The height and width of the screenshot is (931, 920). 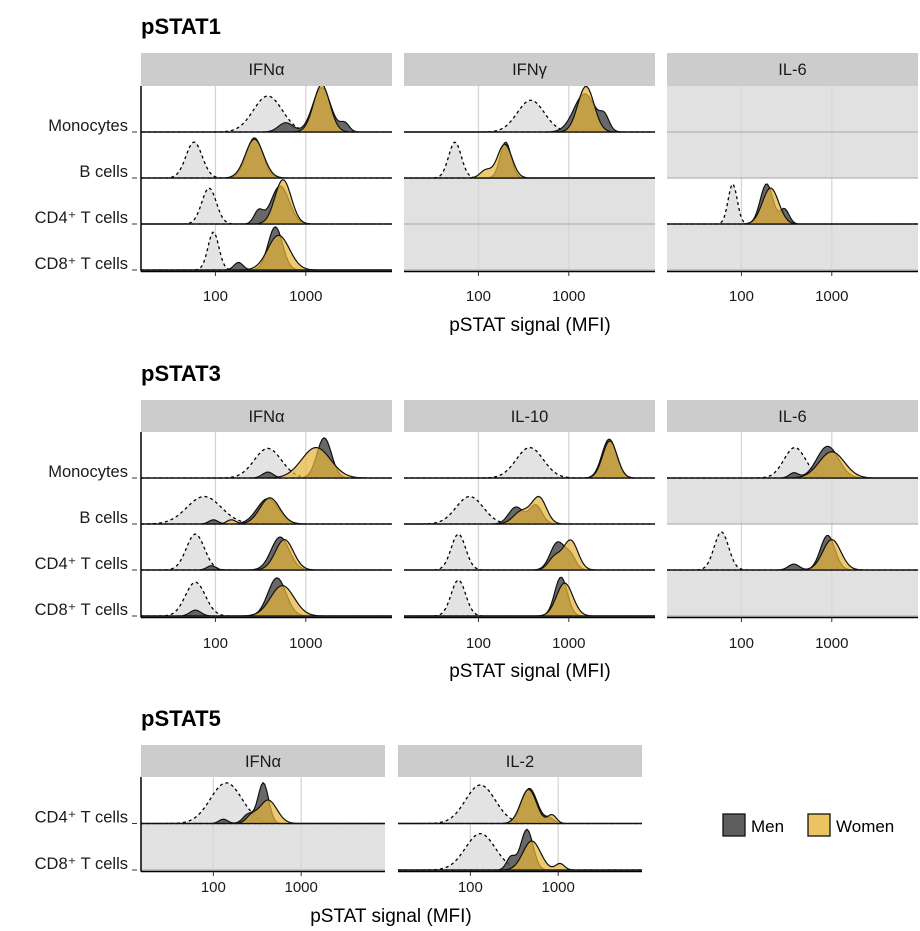 I want to click on legend-label: Men, so click(x=767, y=826).